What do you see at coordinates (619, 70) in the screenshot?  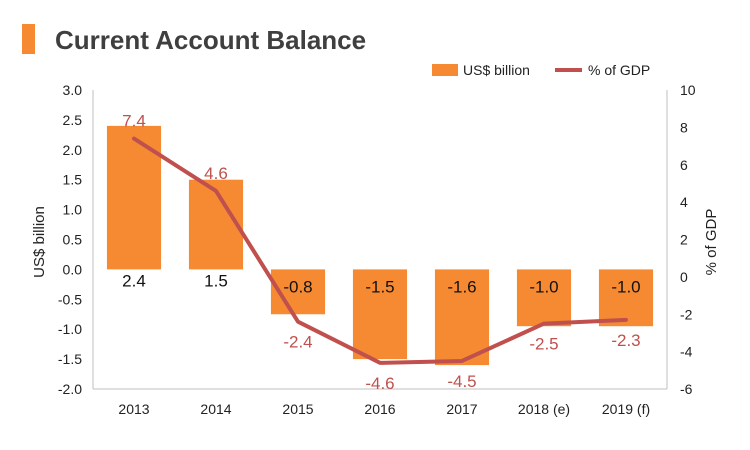 I see `legend-label-line: % of GDP` at bounding box center [619, 70].